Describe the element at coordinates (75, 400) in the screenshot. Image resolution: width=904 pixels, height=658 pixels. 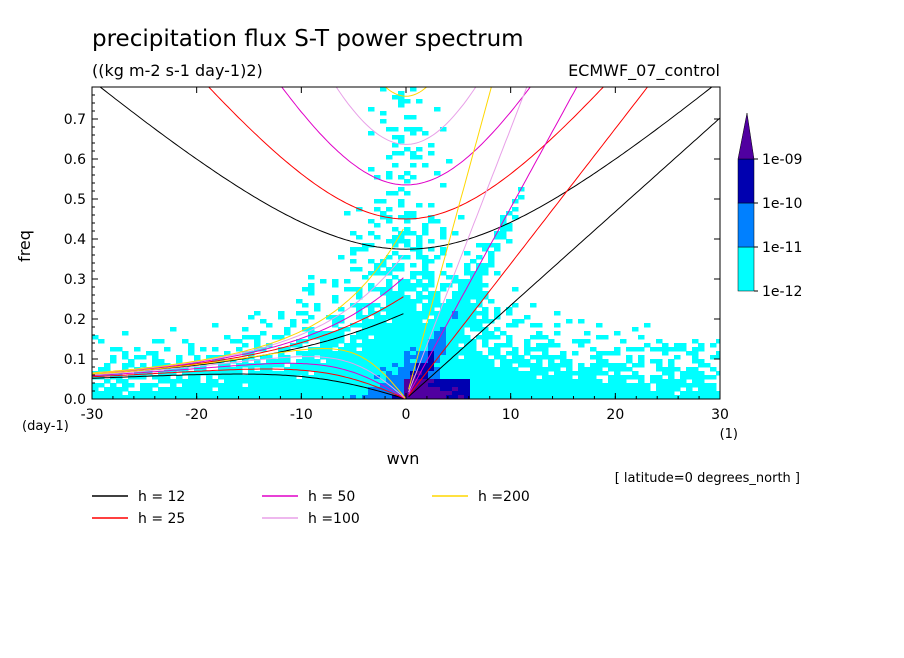
I see `y-tick-label: 0.0` at that location.